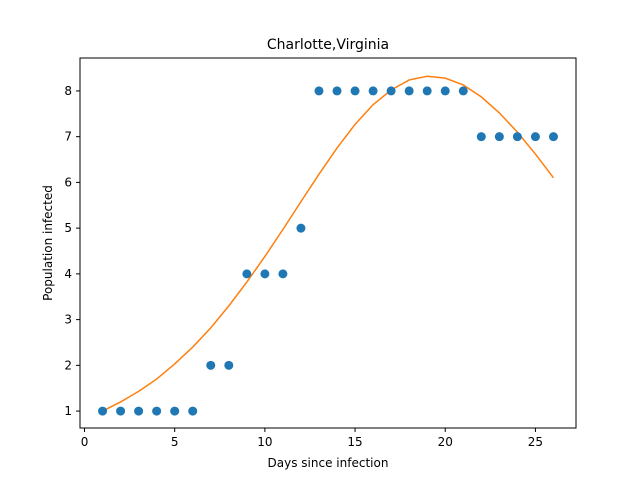 The width and height of the screenshot is (640, 480). What do you see at coordinates (312, 438) in the screenshot?
I see `x-axis: 0 5 10 15 20 25` at bounding box center [312, 438].